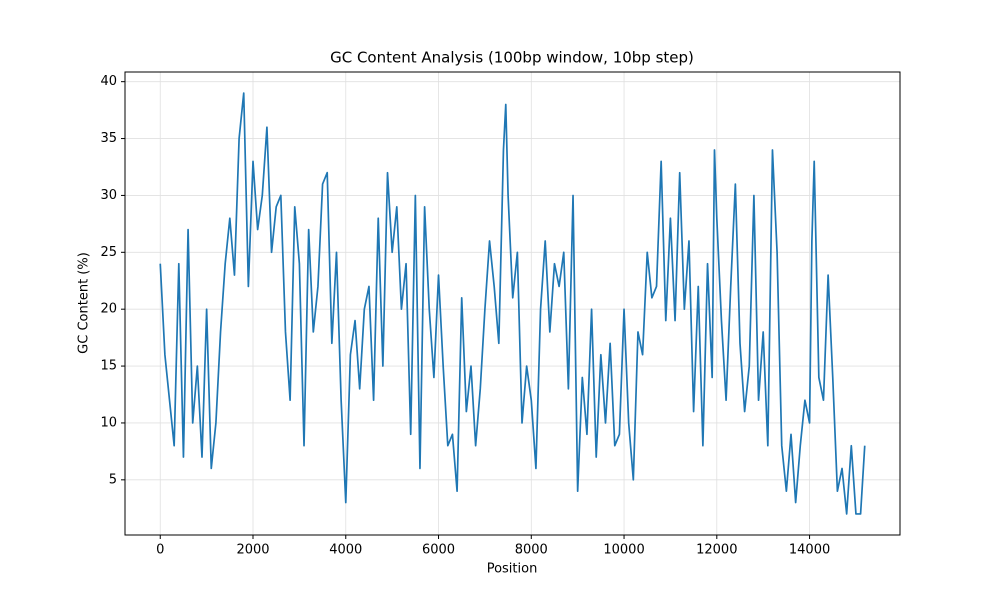 The image size is (1000, 604). Describe the element at coordinates (531, 550) in the screenshot. I see `x-tick-label: 8000` at that location.